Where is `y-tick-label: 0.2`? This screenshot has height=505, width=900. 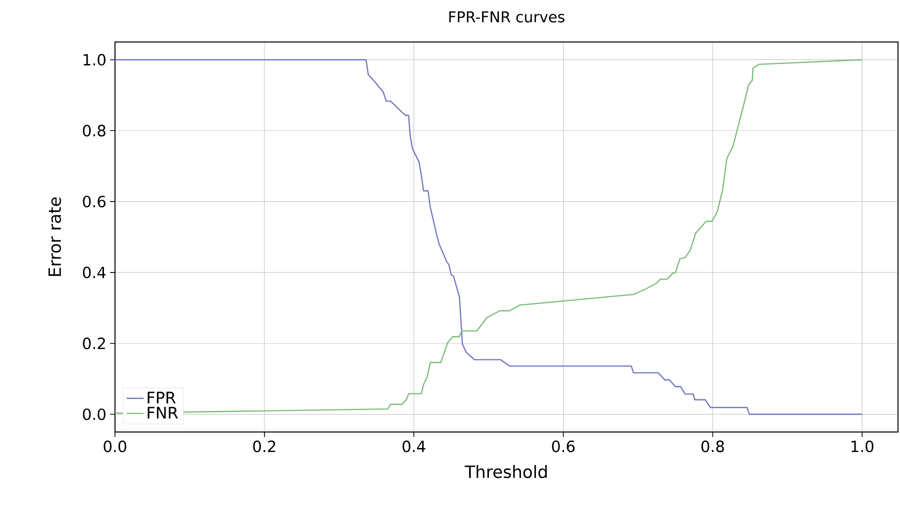 y-tick-label: 0.2 is located at coordinates (93, 344).